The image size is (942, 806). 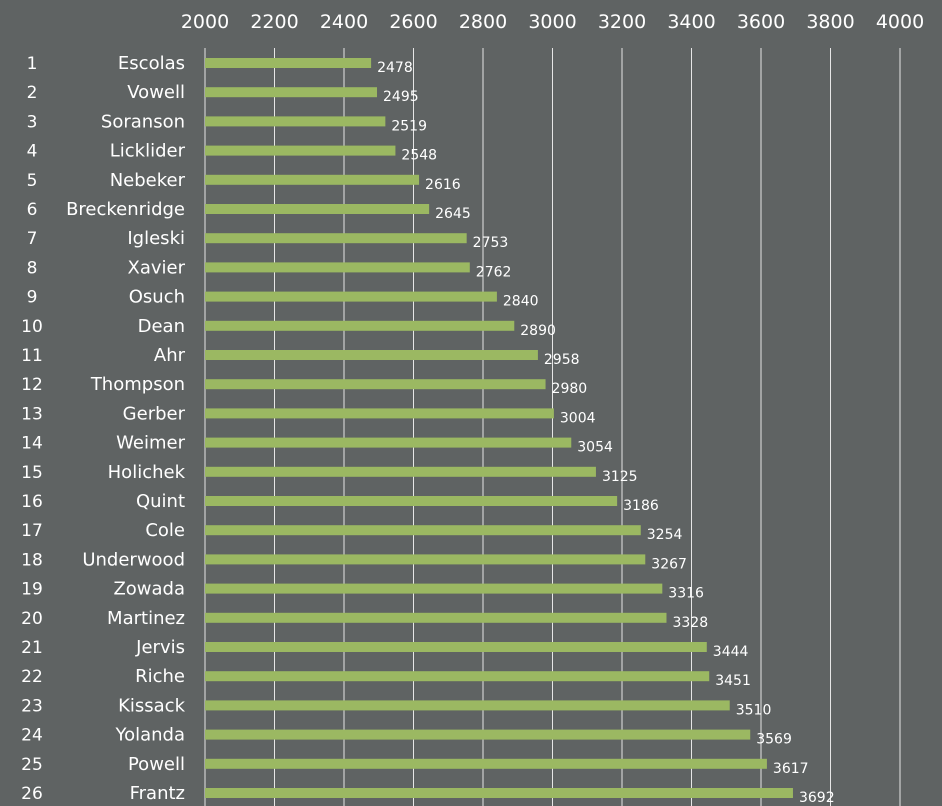 What do you see at coordinates (733, 681) in the screenshot?
I see `value-label: 3451` at bounding box center [733, 681].